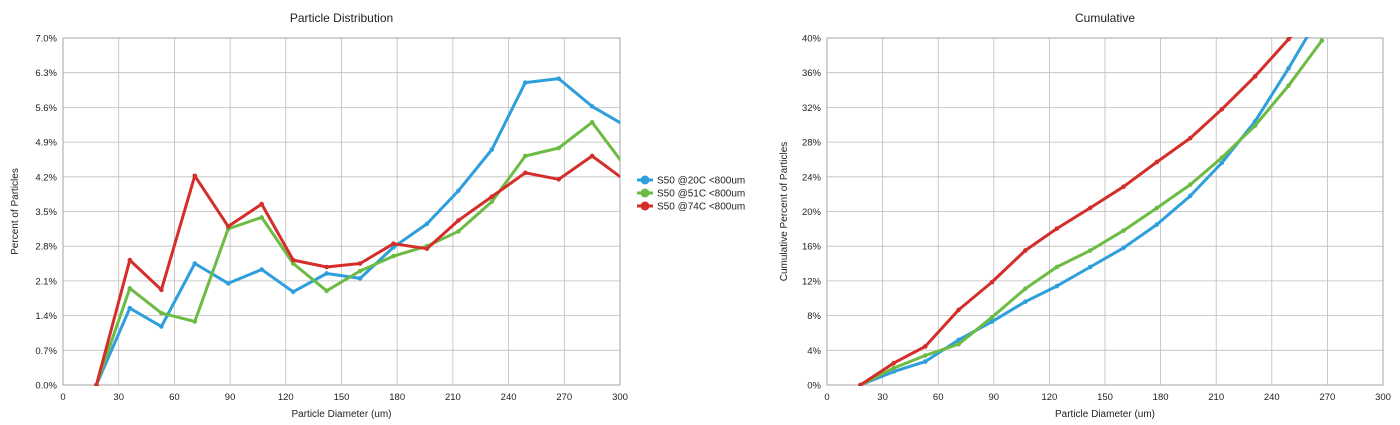  I want to click on y-tick-label: 0.0%, so click(46, 386).